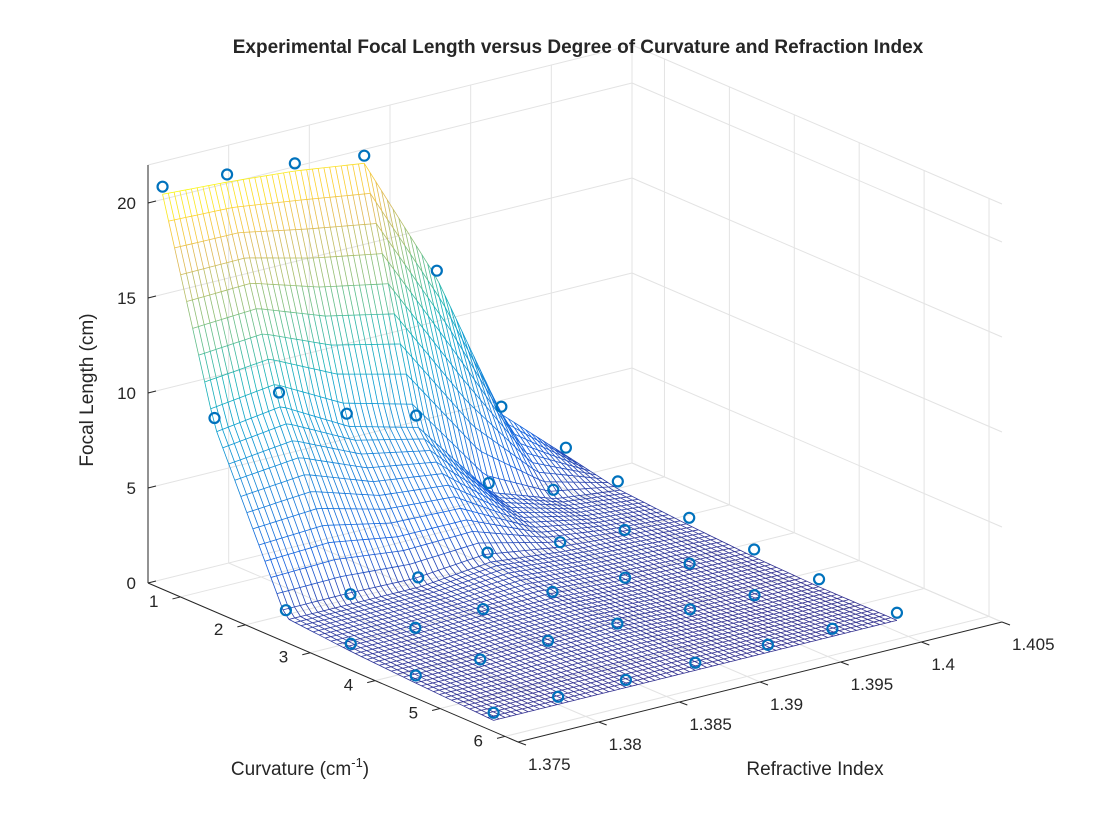 The image size is (1120, 840). I want to click on back-wall-gridline, so click(817, 124).